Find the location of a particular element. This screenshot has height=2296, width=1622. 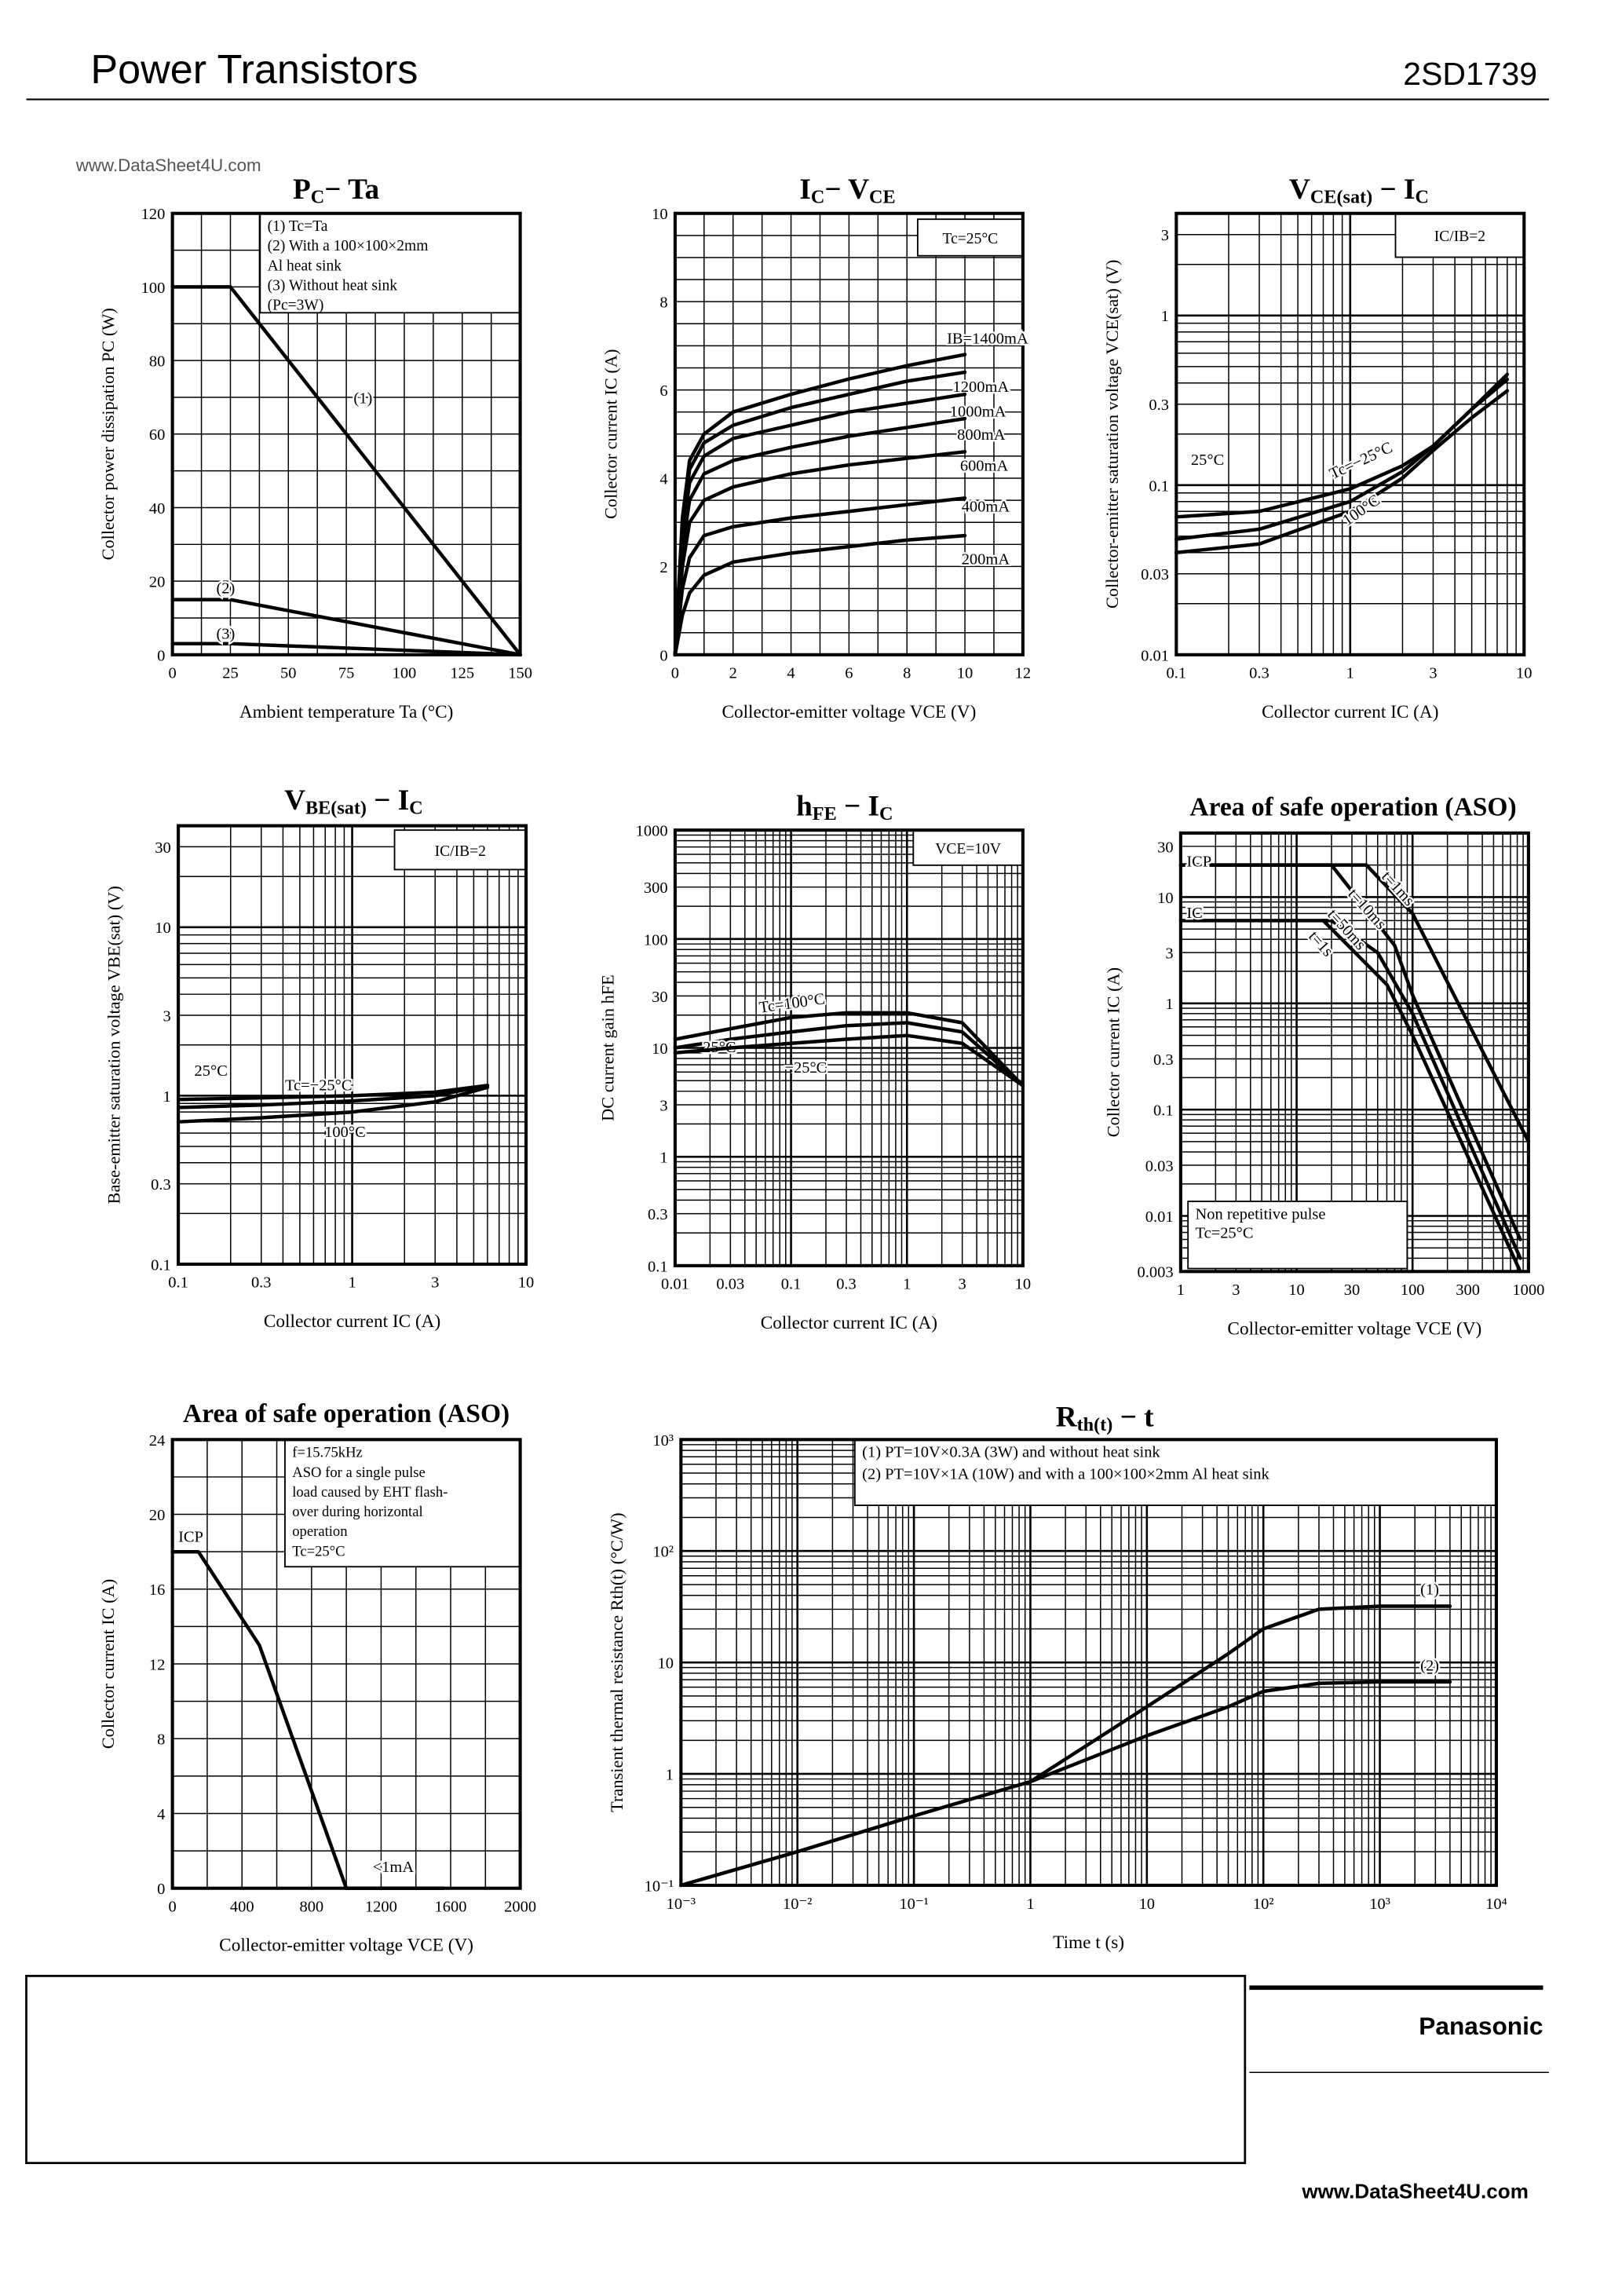

y-tick-label: 12 is located at coordinates (157, 1664).